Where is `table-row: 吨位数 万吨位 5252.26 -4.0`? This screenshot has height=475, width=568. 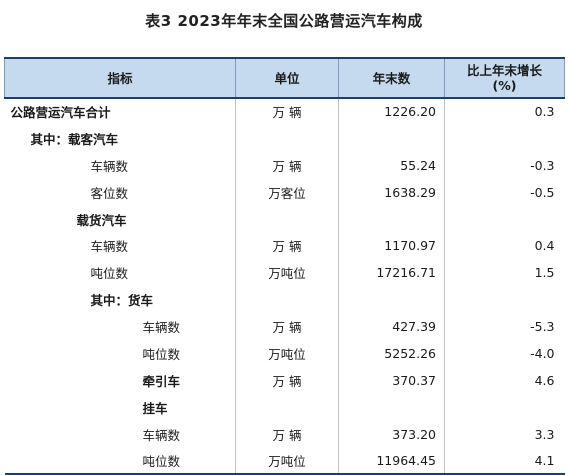 table-row: 吨位数 万吨位 5252.26 -4.0 is located at coordinates (284, 353).